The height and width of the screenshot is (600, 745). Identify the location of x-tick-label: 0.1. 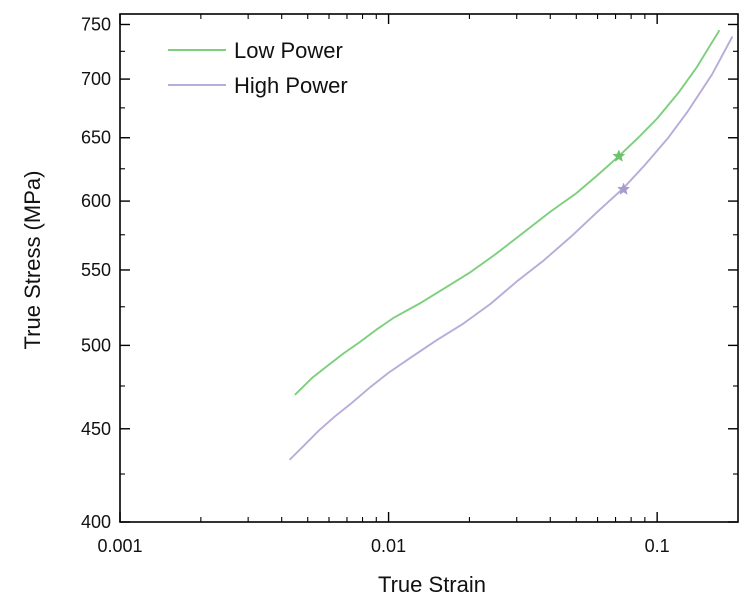
(657, 546).